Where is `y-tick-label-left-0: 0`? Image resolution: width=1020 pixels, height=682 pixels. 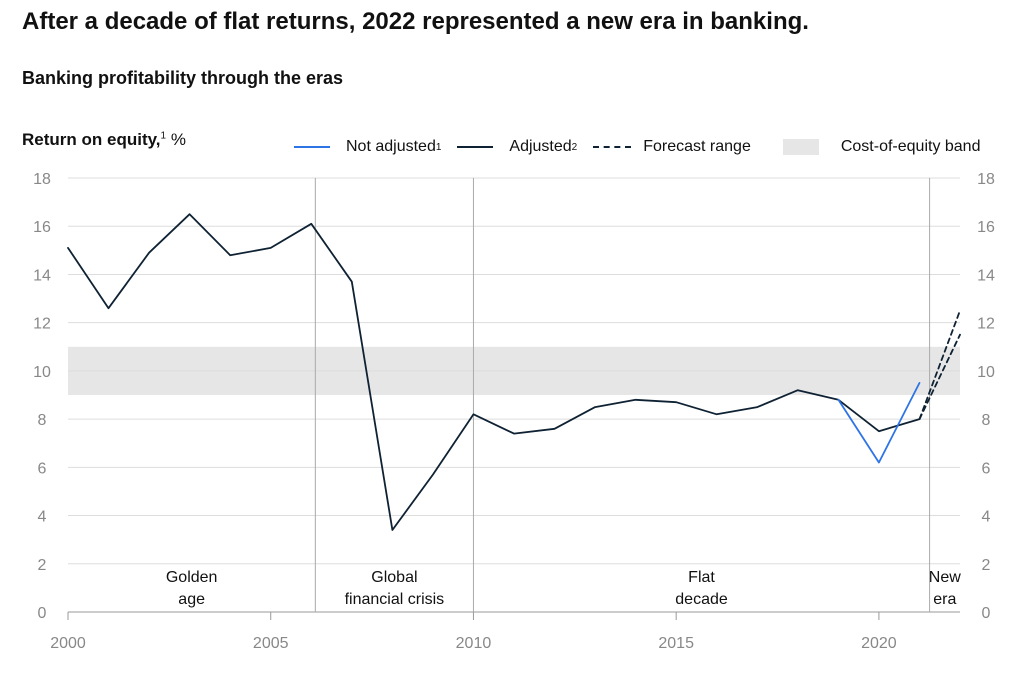 y-tick-label-left-0: 0 is located at coordinates (42, 613).